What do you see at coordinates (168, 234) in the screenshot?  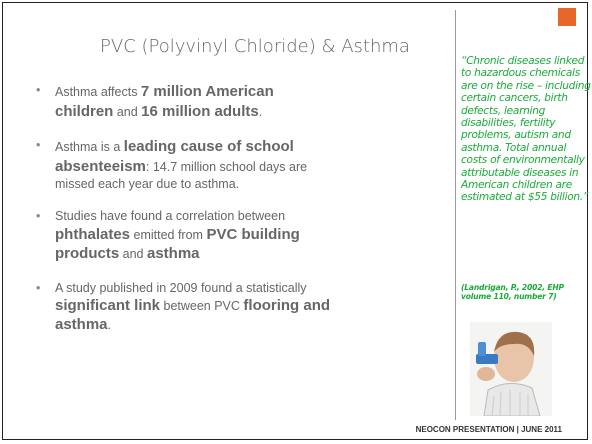 I see `text: emitted from` at bounding box center [168, 234].